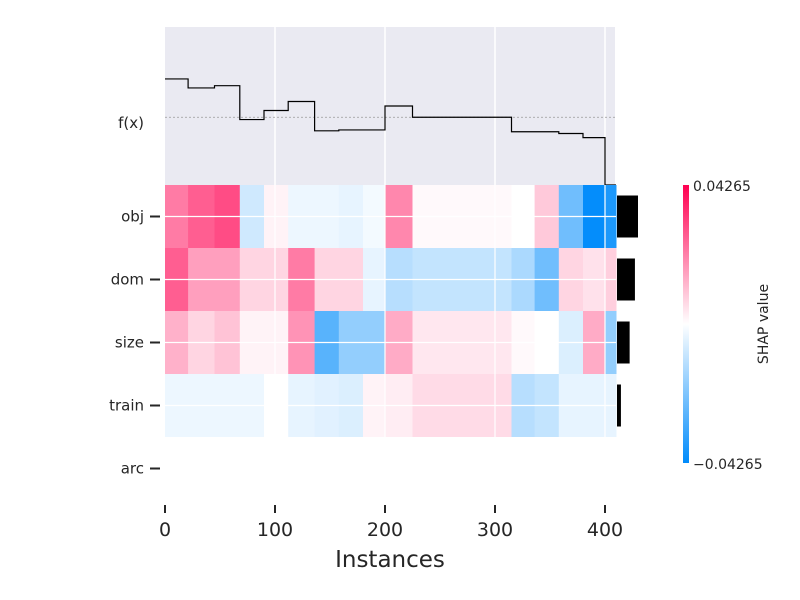 Image resolution: width=800 pixels, height=600 pixels. What do you see at coordinates (132, 217) in the screenshot?
I see `feature-label-obj: obj` at bounding box center [132, 217].